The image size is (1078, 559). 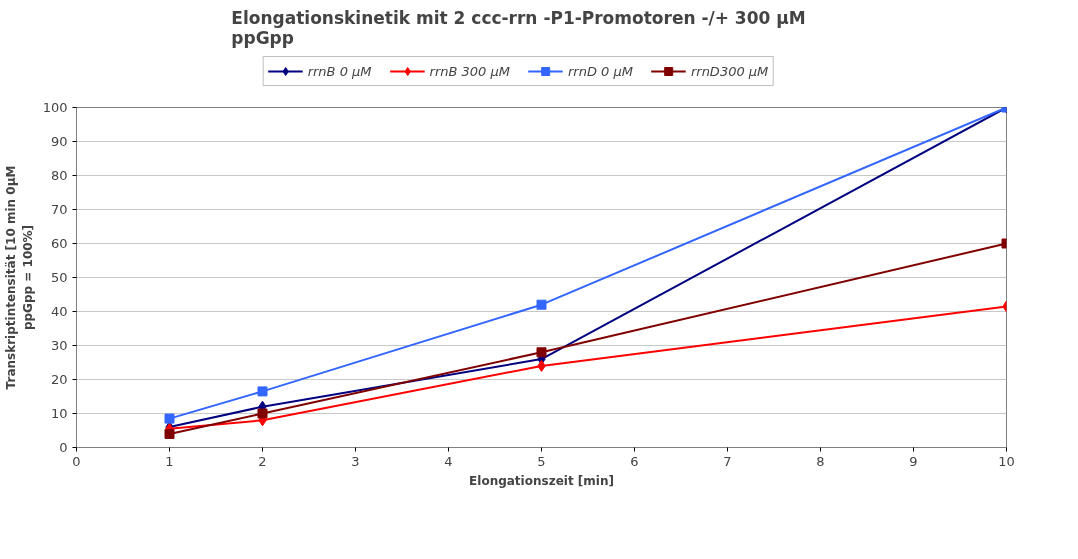 What do you see at coordinates (541, 461) in the screenshot?
I see `x-tick-label: 5` at bounding box center [541, 461].